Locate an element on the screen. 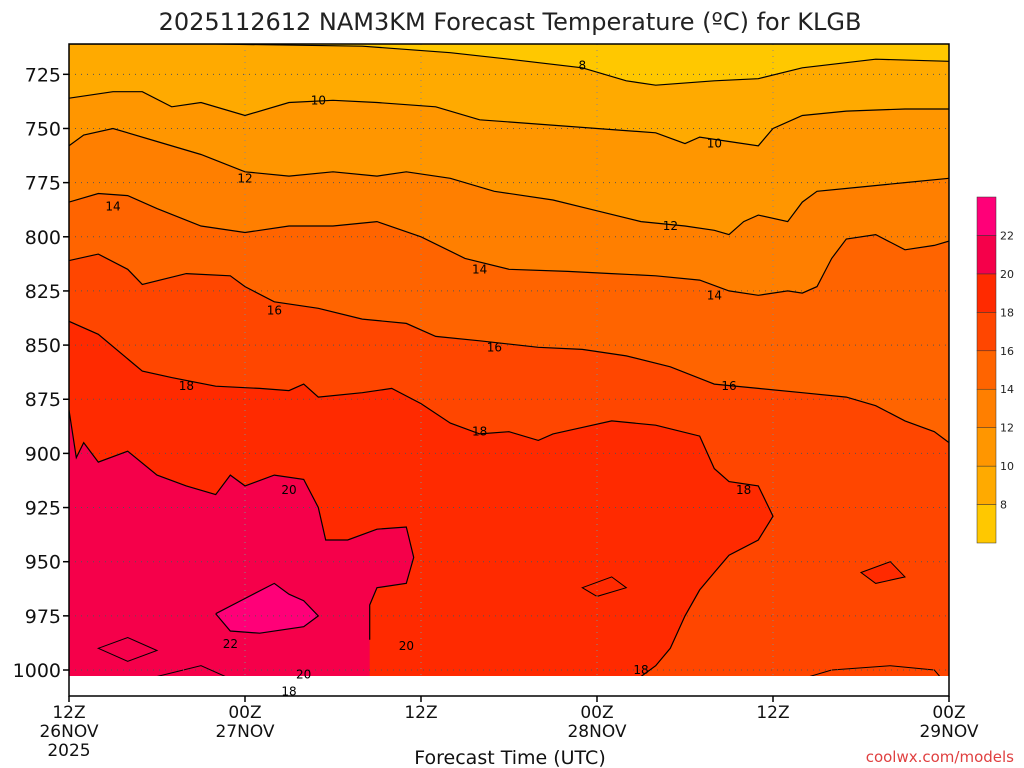 Image resolution: width=1024 pixels, height=768 pixels. x-tick-date: 28NOV is located at coordinates (596, 732).